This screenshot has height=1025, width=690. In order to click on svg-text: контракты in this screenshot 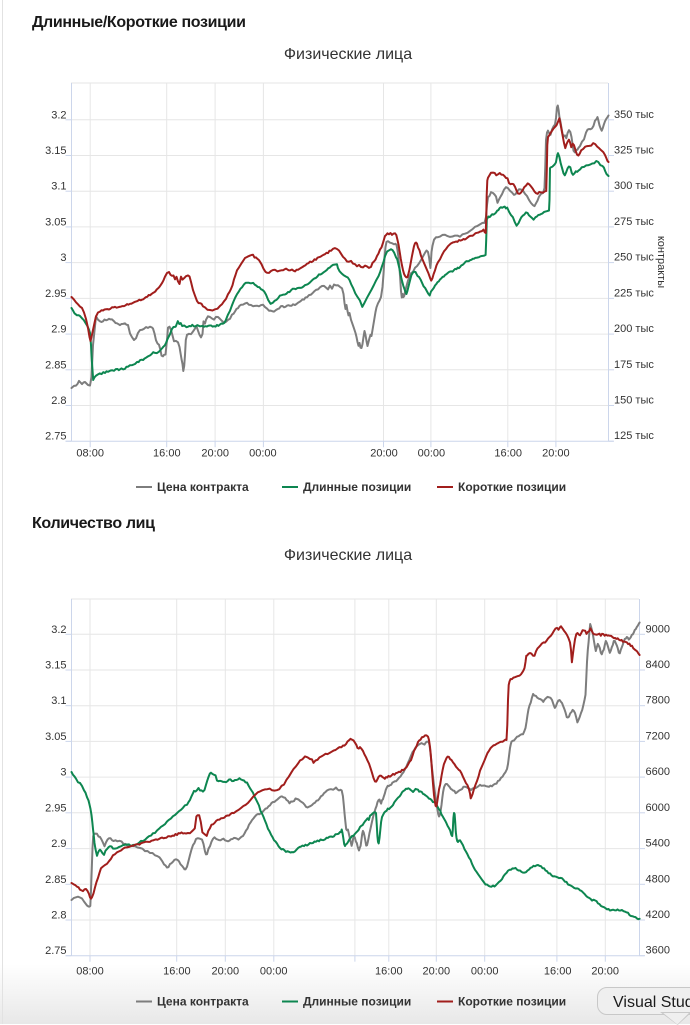, I will do `click(661, 262)`.